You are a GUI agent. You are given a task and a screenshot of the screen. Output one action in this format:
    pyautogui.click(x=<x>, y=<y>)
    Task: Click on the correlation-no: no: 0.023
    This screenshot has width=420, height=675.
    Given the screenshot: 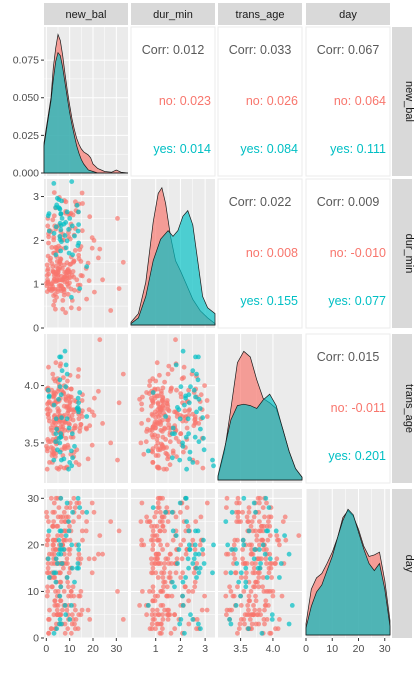 What is the action you would take?
    pyautogui.click(x=185, y=101)
    